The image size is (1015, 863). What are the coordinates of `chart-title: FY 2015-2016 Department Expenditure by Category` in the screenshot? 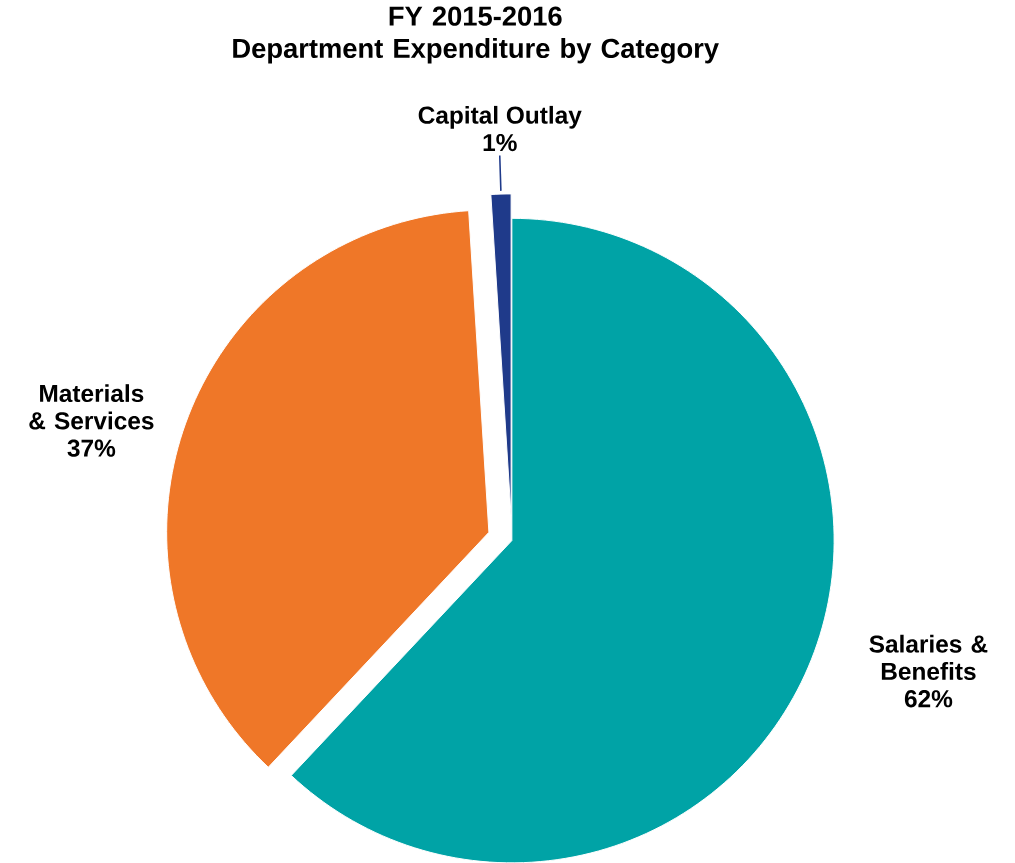 It's located at (476, 35).